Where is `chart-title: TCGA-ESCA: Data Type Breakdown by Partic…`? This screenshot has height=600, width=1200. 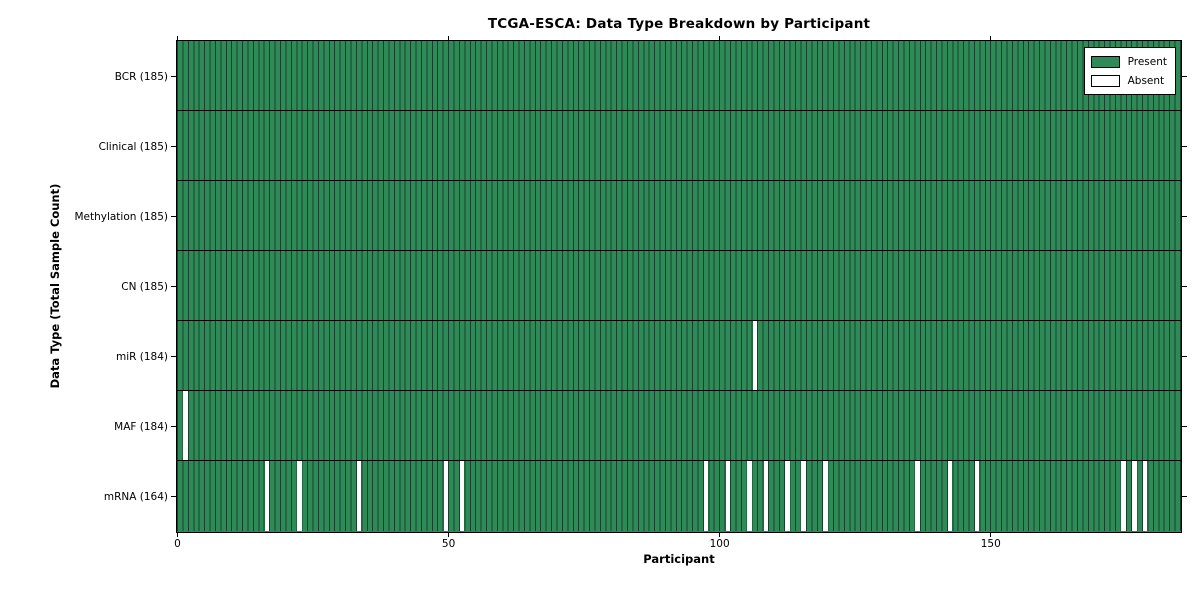
chart-title: TCGA-ESCA: Data Type Breakdown by Partic… is located at coordinates (679, 24).